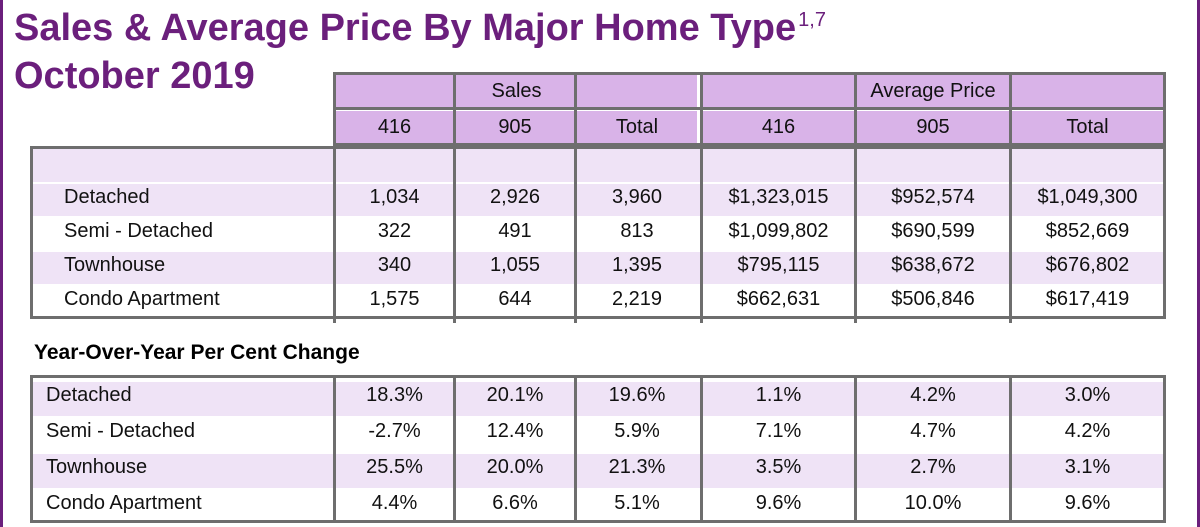  Describe the element at coordinates (933, 503) in the screenshot. I see `table-cell: 10.0%` at that location.